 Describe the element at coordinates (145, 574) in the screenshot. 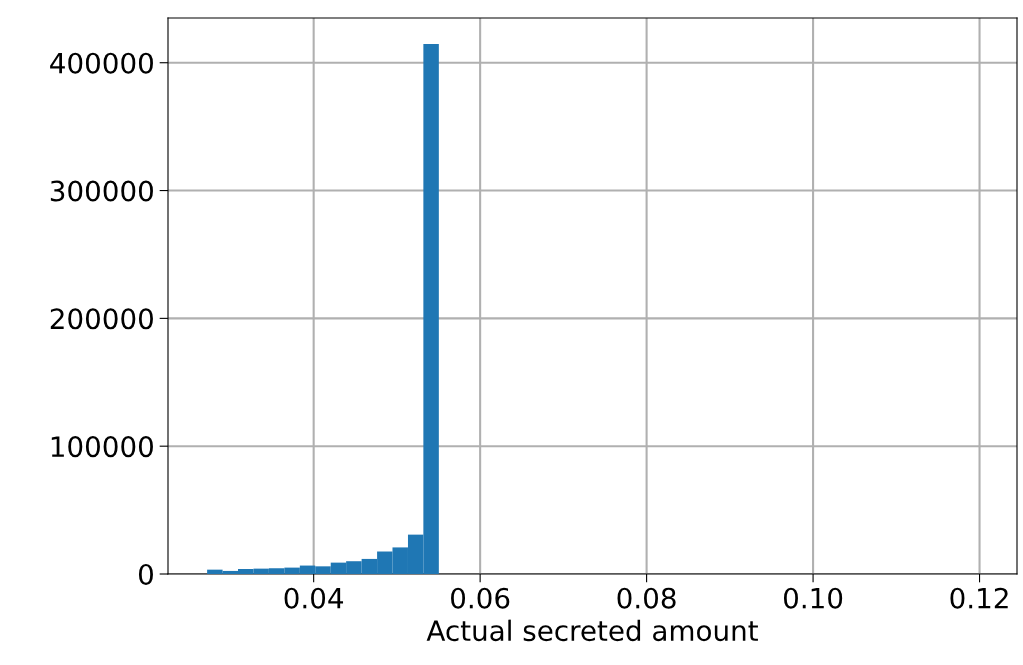

I see `y-tick-label: 0` at that location.